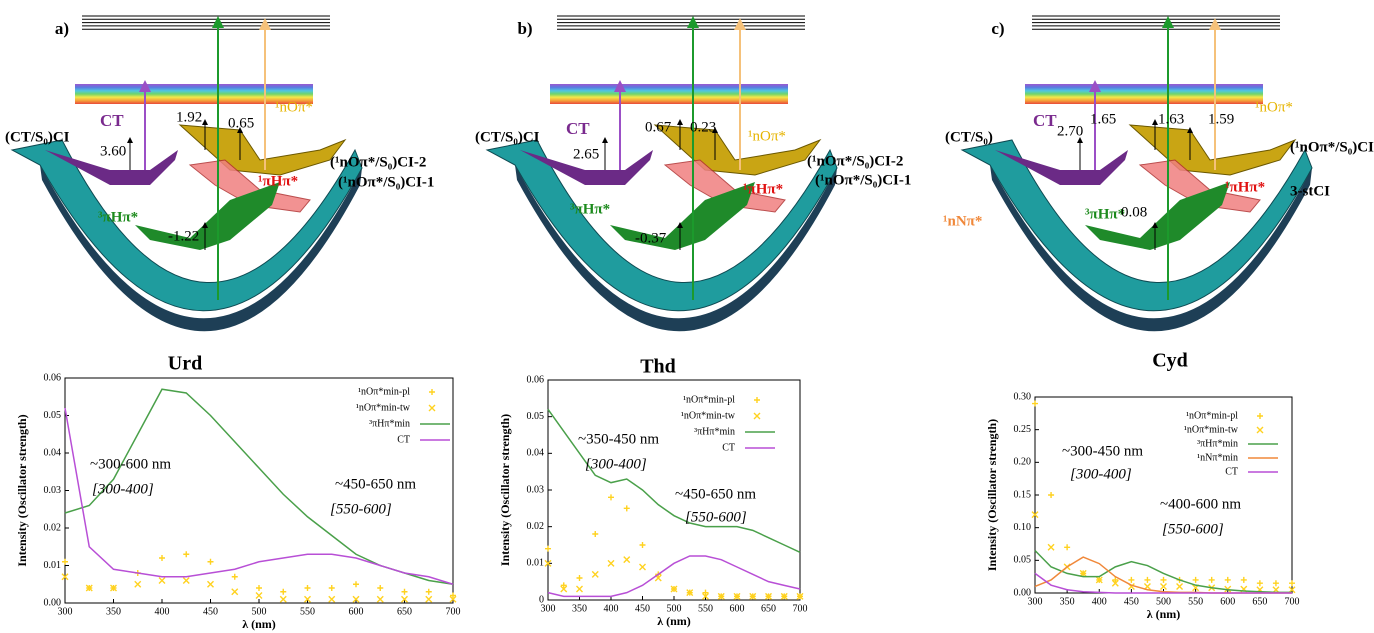 Image resolution: width=1374 pixels, height=633 pixels. Describe the element at coordinates (1023, 527) in the screenshot. I see `y-tick-label: 0.10` at that location.